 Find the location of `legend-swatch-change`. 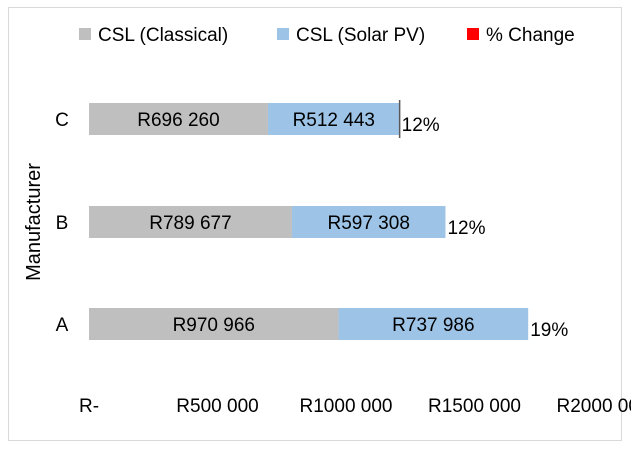

legend-swatch-change is located at coordinates (473, 34).